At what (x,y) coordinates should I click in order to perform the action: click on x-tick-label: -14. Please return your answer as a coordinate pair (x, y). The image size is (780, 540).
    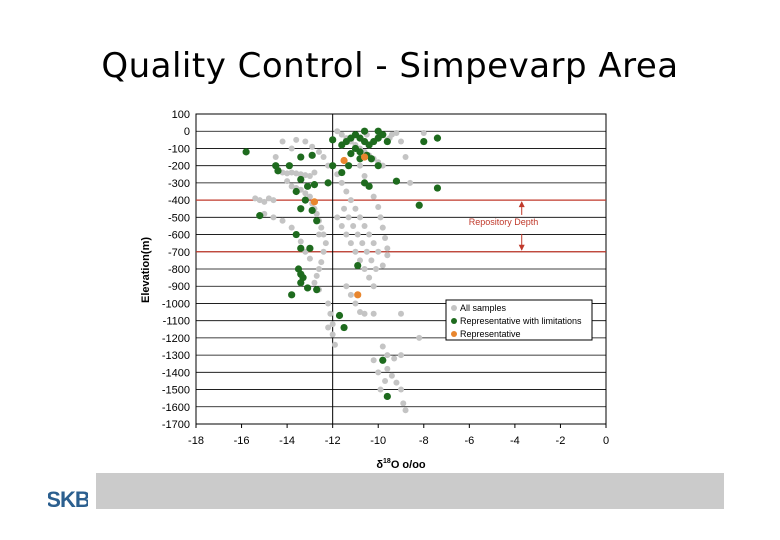
    Looking at the image, I should click on (287, 441).